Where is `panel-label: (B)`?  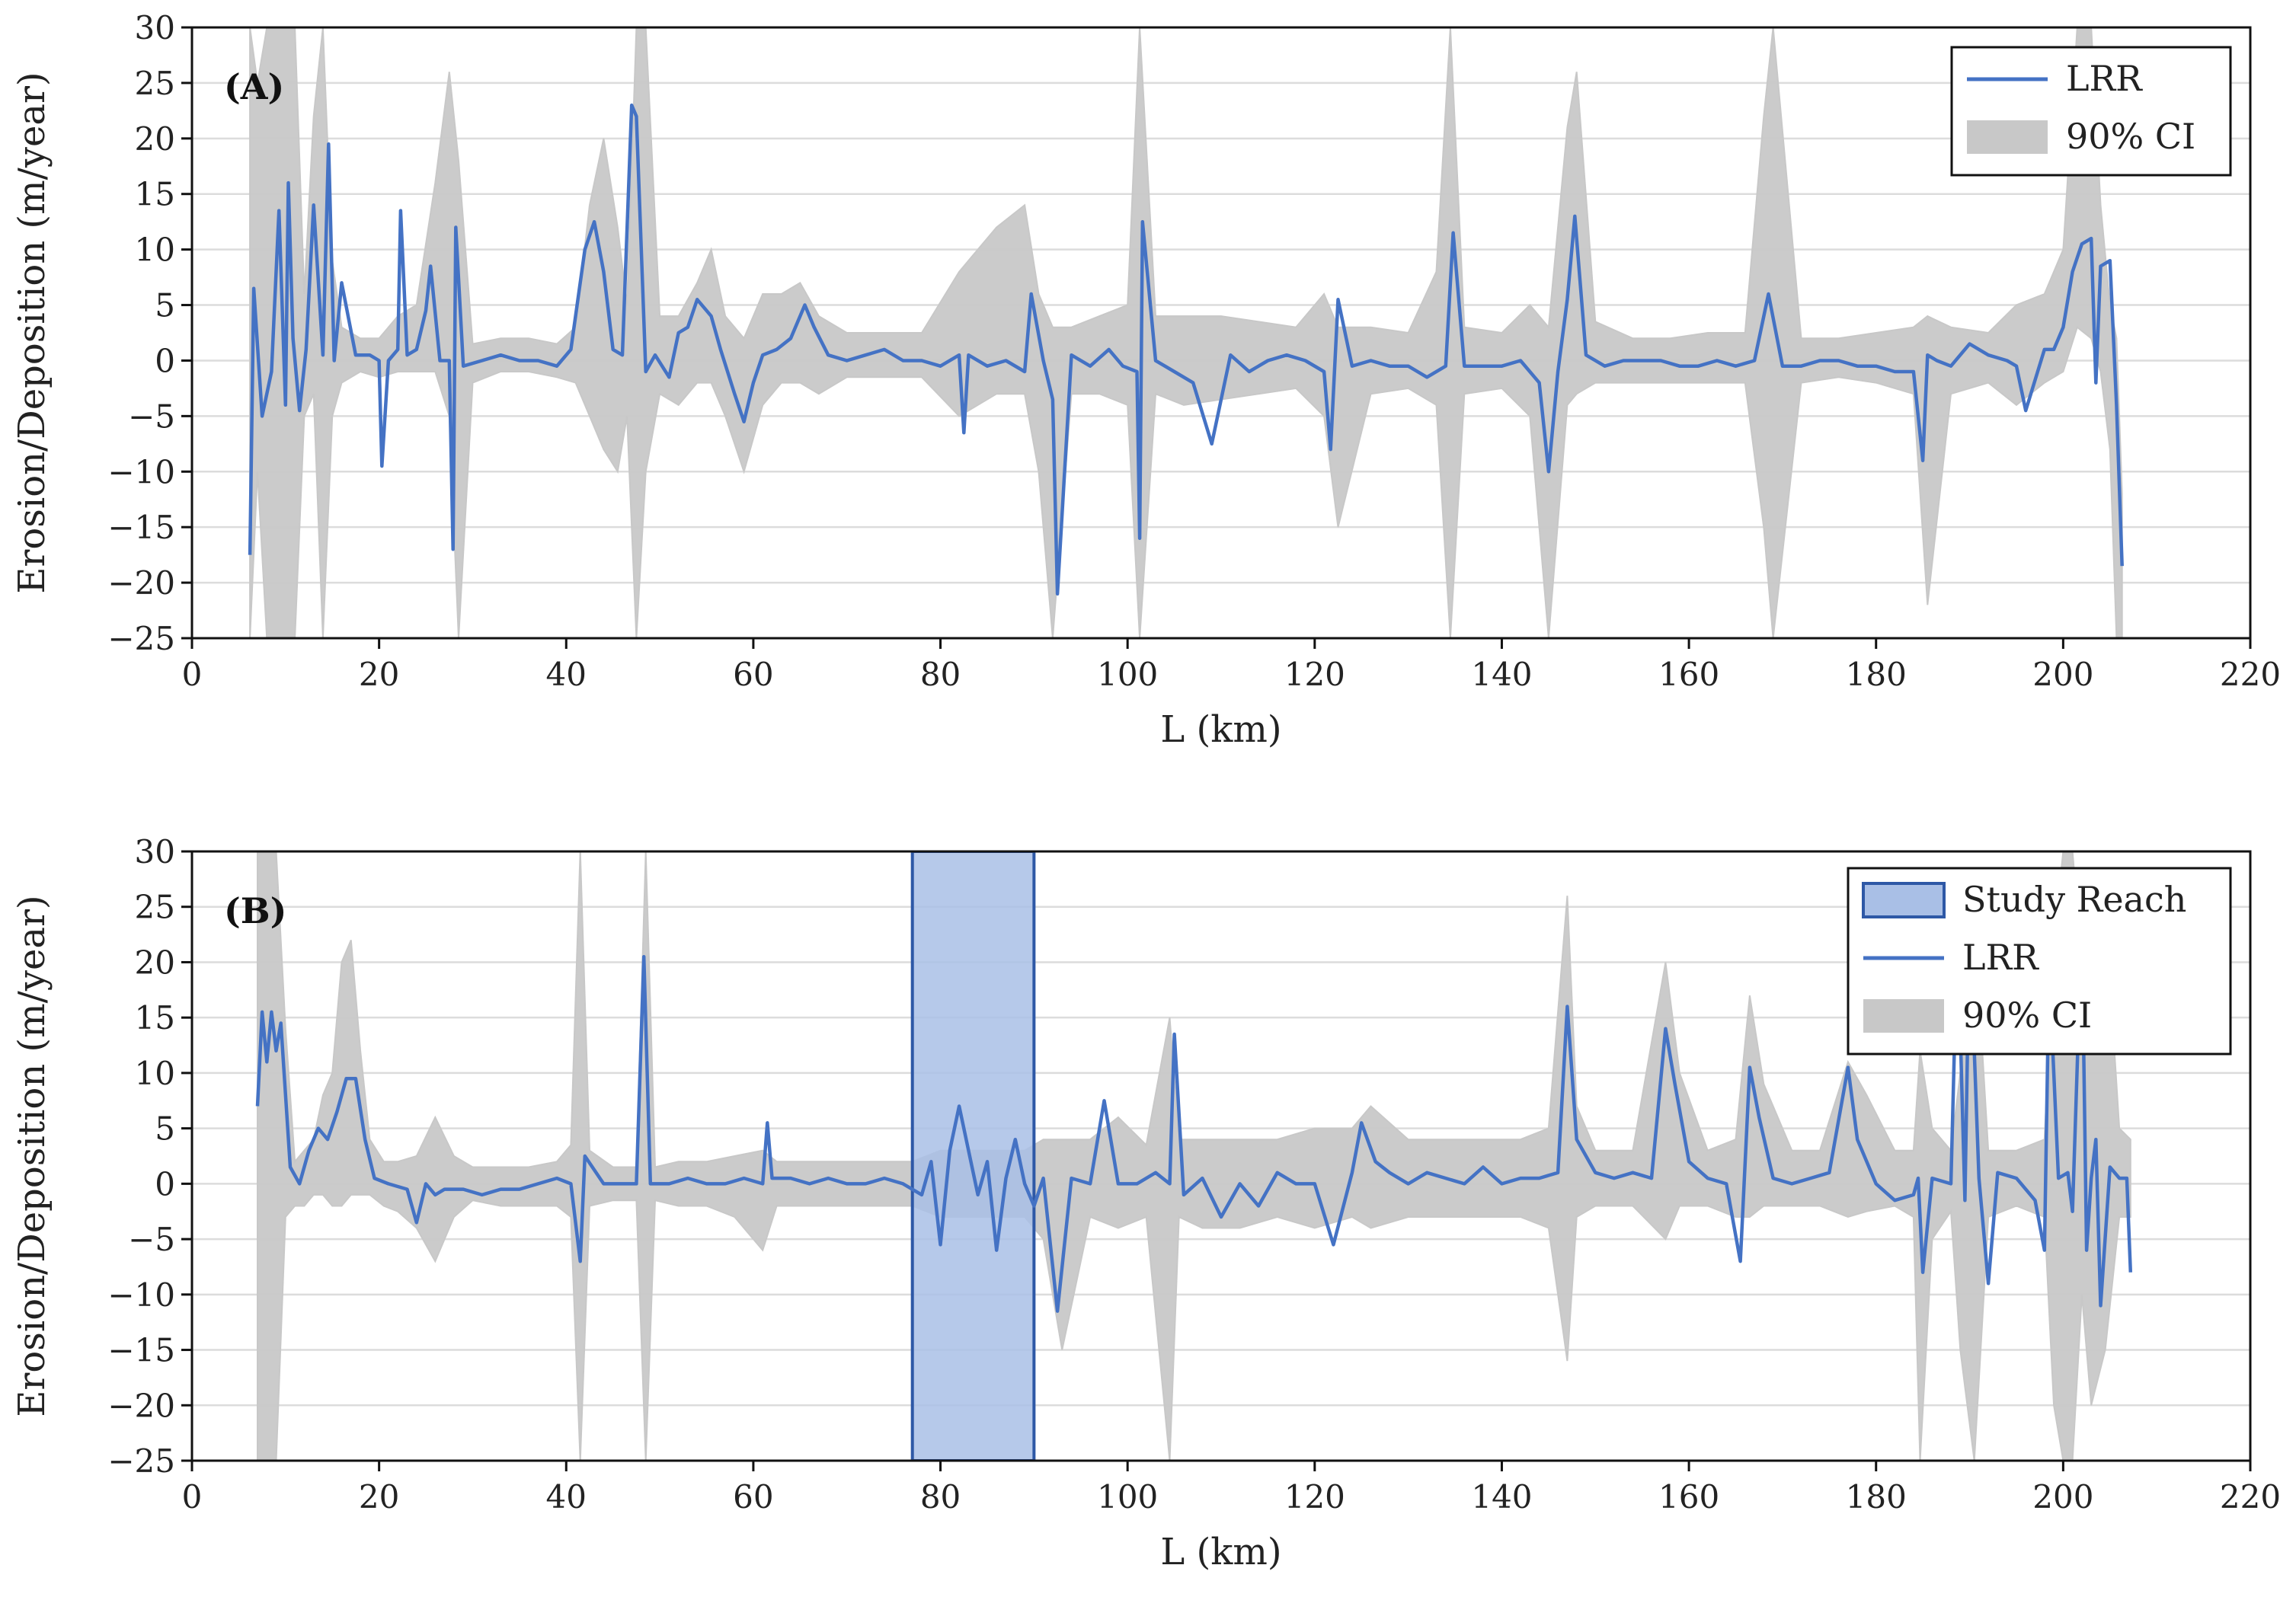
panel-label: (B) is located at coordinates (255, 910).